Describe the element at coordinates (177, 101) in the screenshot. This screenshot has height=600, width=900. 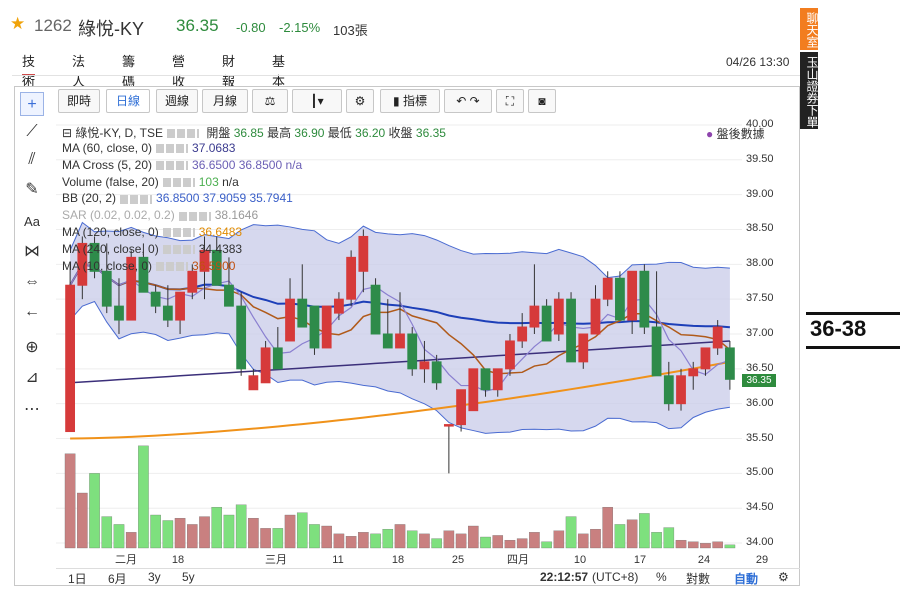
I see `weekly-button: 週線` at that location.